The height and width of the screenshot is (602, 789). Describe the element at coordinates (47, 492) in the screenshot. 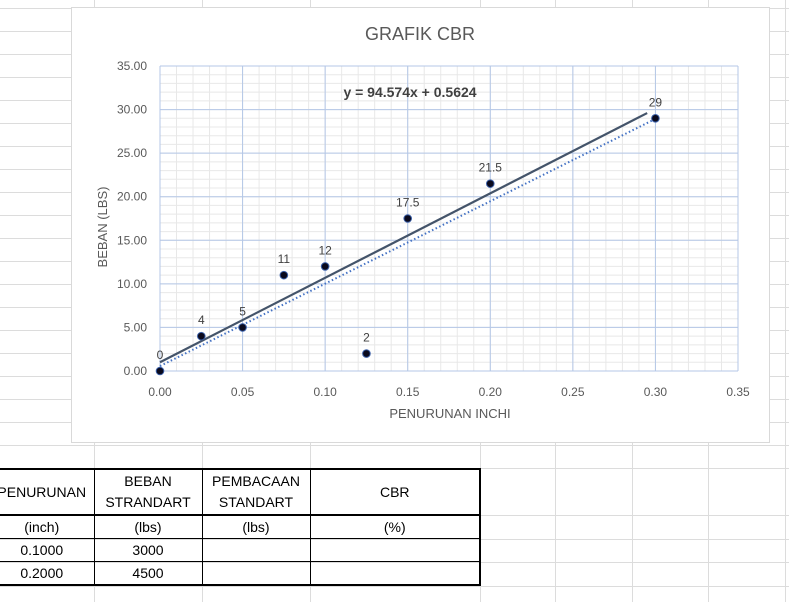

I see `header-penurunan: PENURUNAN` at that location.